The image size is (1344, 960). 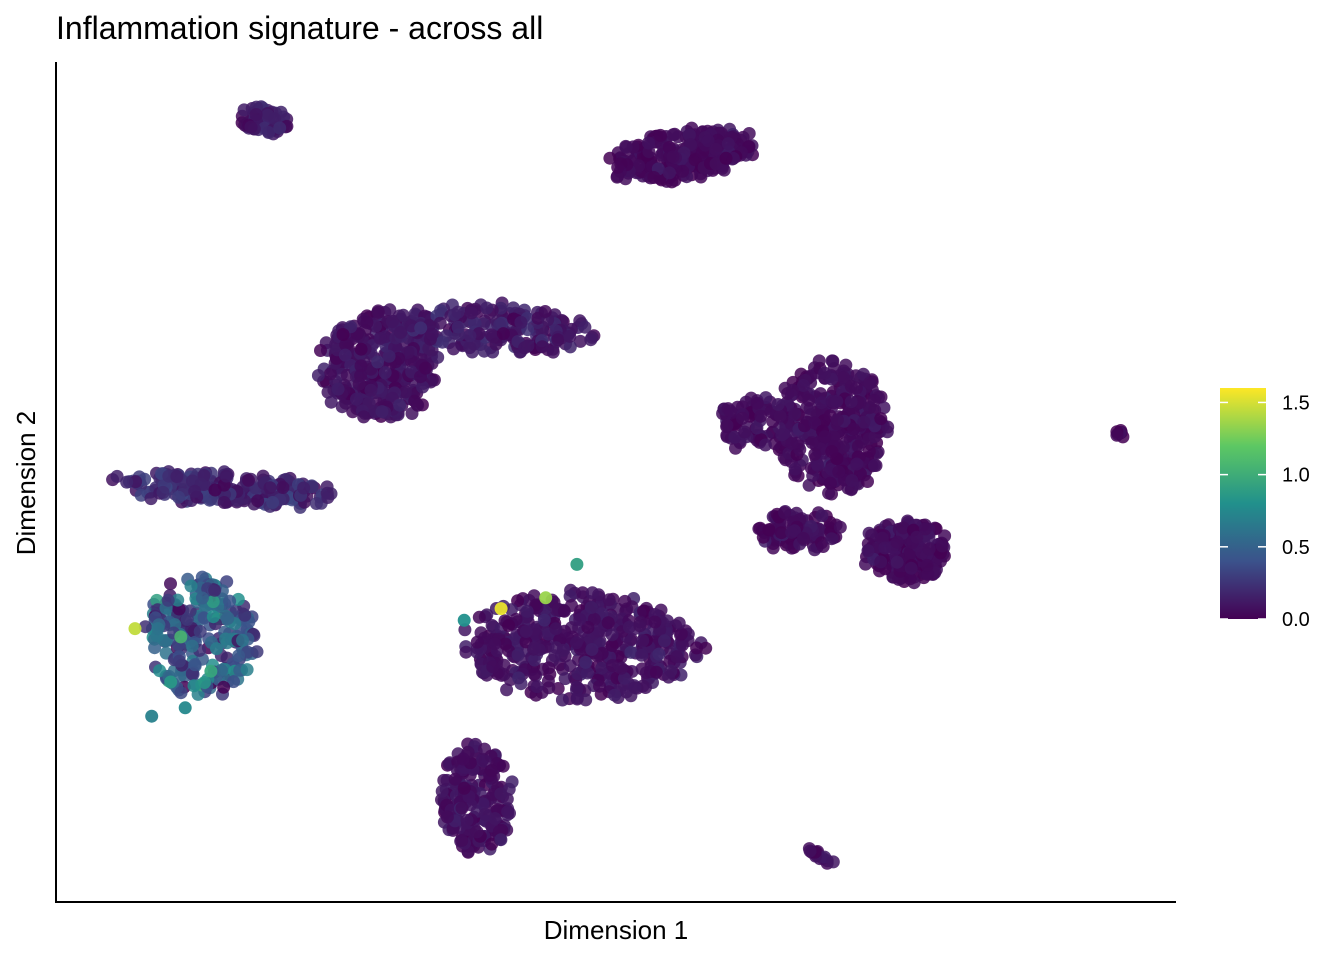 I want to click on cluster-top-left-small, so click(x=264, y=120).